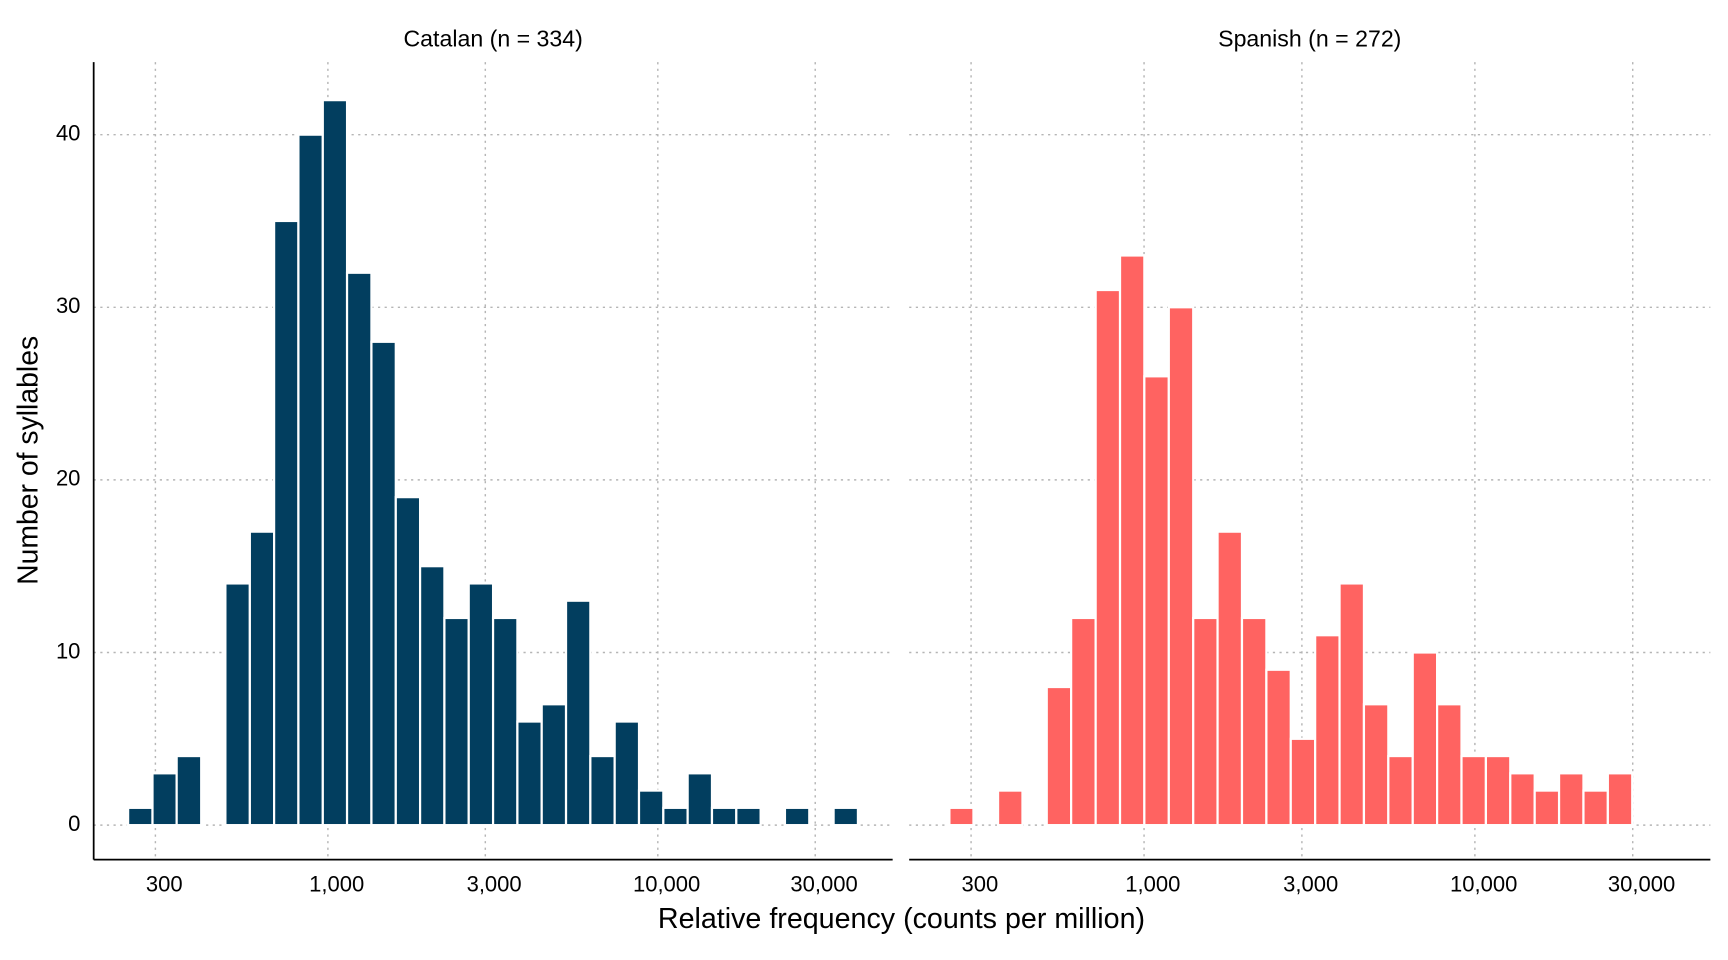 This screenshot has height=960, width=1728. What do you see at coordinates (1309, 39) in the screenshot?
I see `panel-title: Spanish (n = 272)` at bounding box center [1309, 39].